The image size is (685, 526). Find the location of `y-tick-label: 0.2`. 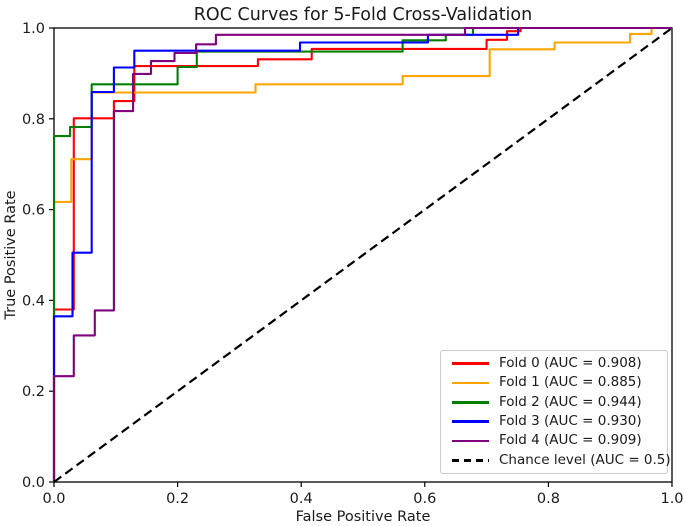

y-tick-label: 0.2 is located at coordinates (33, 392).